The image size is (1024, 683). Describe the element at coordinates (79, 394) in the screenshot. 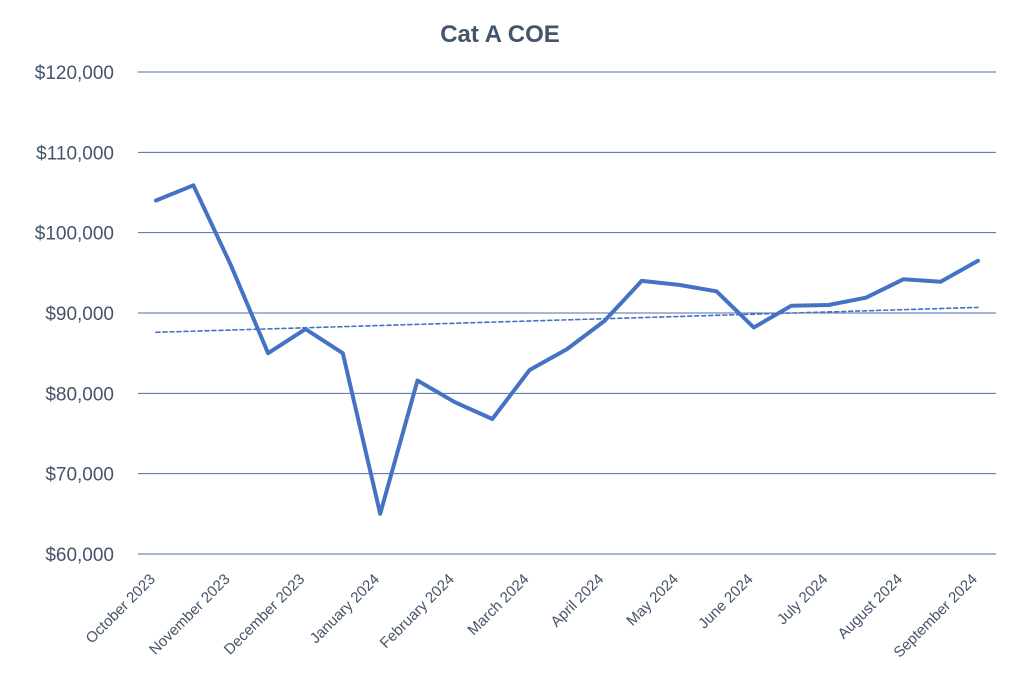

I see `y-tick-label: $80,000` at that location.